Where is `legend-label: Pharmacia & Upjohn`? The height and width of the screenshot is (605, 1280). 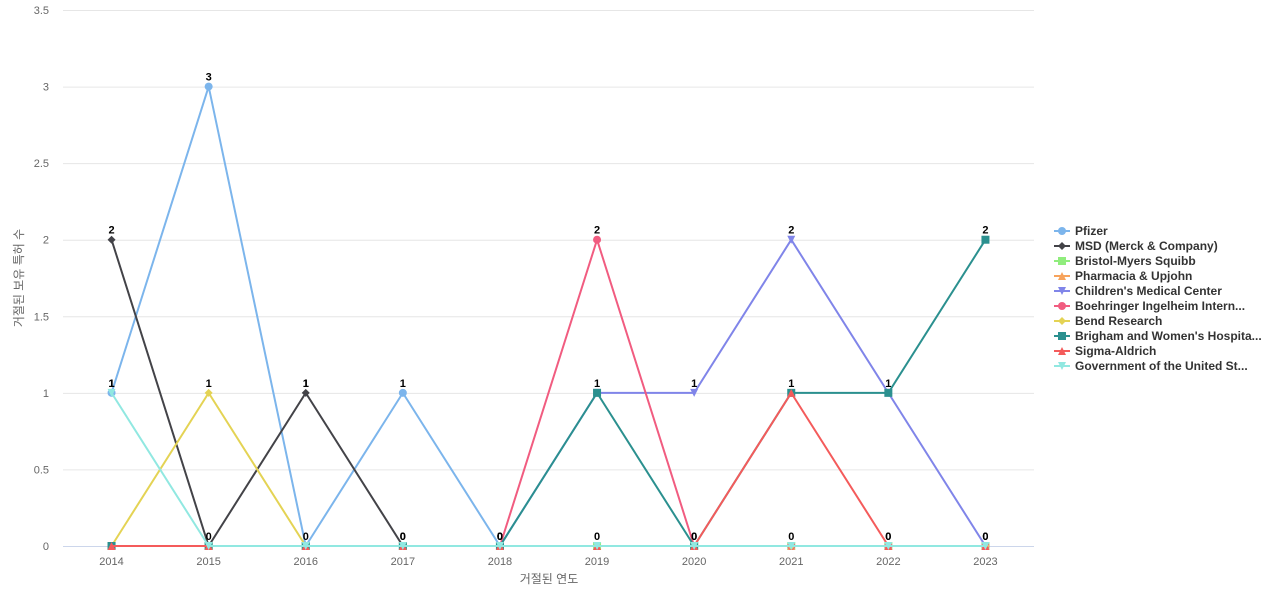
legend-label: Pharmacia & Upjohn is located at coordinates (1133, 276).